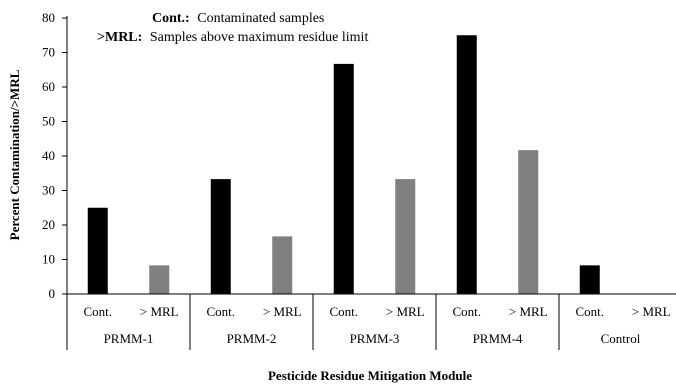  What do you see at coordinates (48, 121) in the screenshot?
I see `y-tick-label: 50` at bounding box center [48, 121].